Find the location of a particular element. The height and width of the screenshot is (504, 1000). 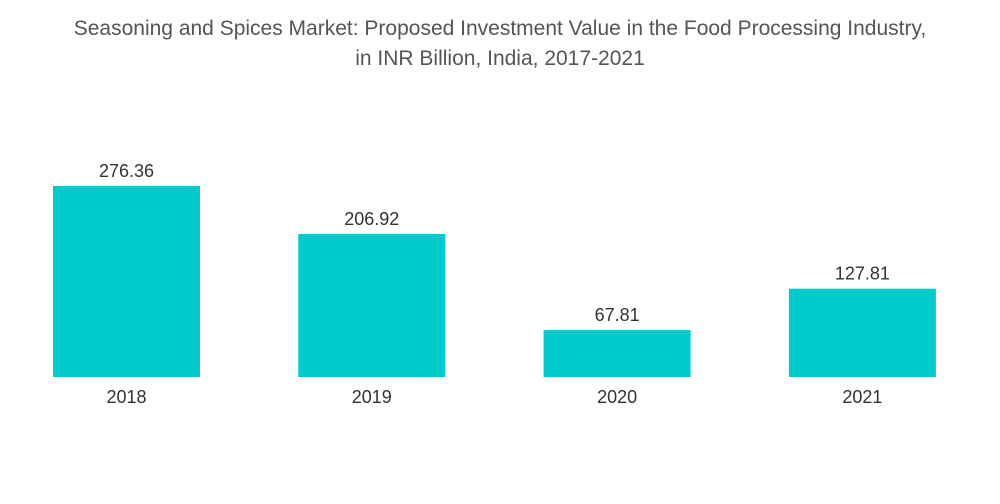

bar-value-label-2019: 206.92 is located at coordinates (371, 219).